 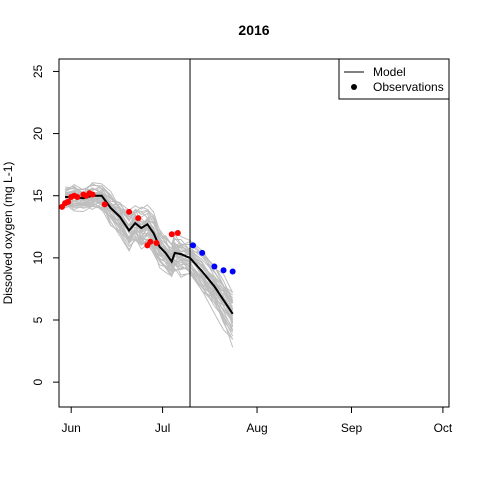 What do you see at coordinates (253, 30) in the screenshot?
I see `chart-title: 2016` at bounding box center [253, 30].